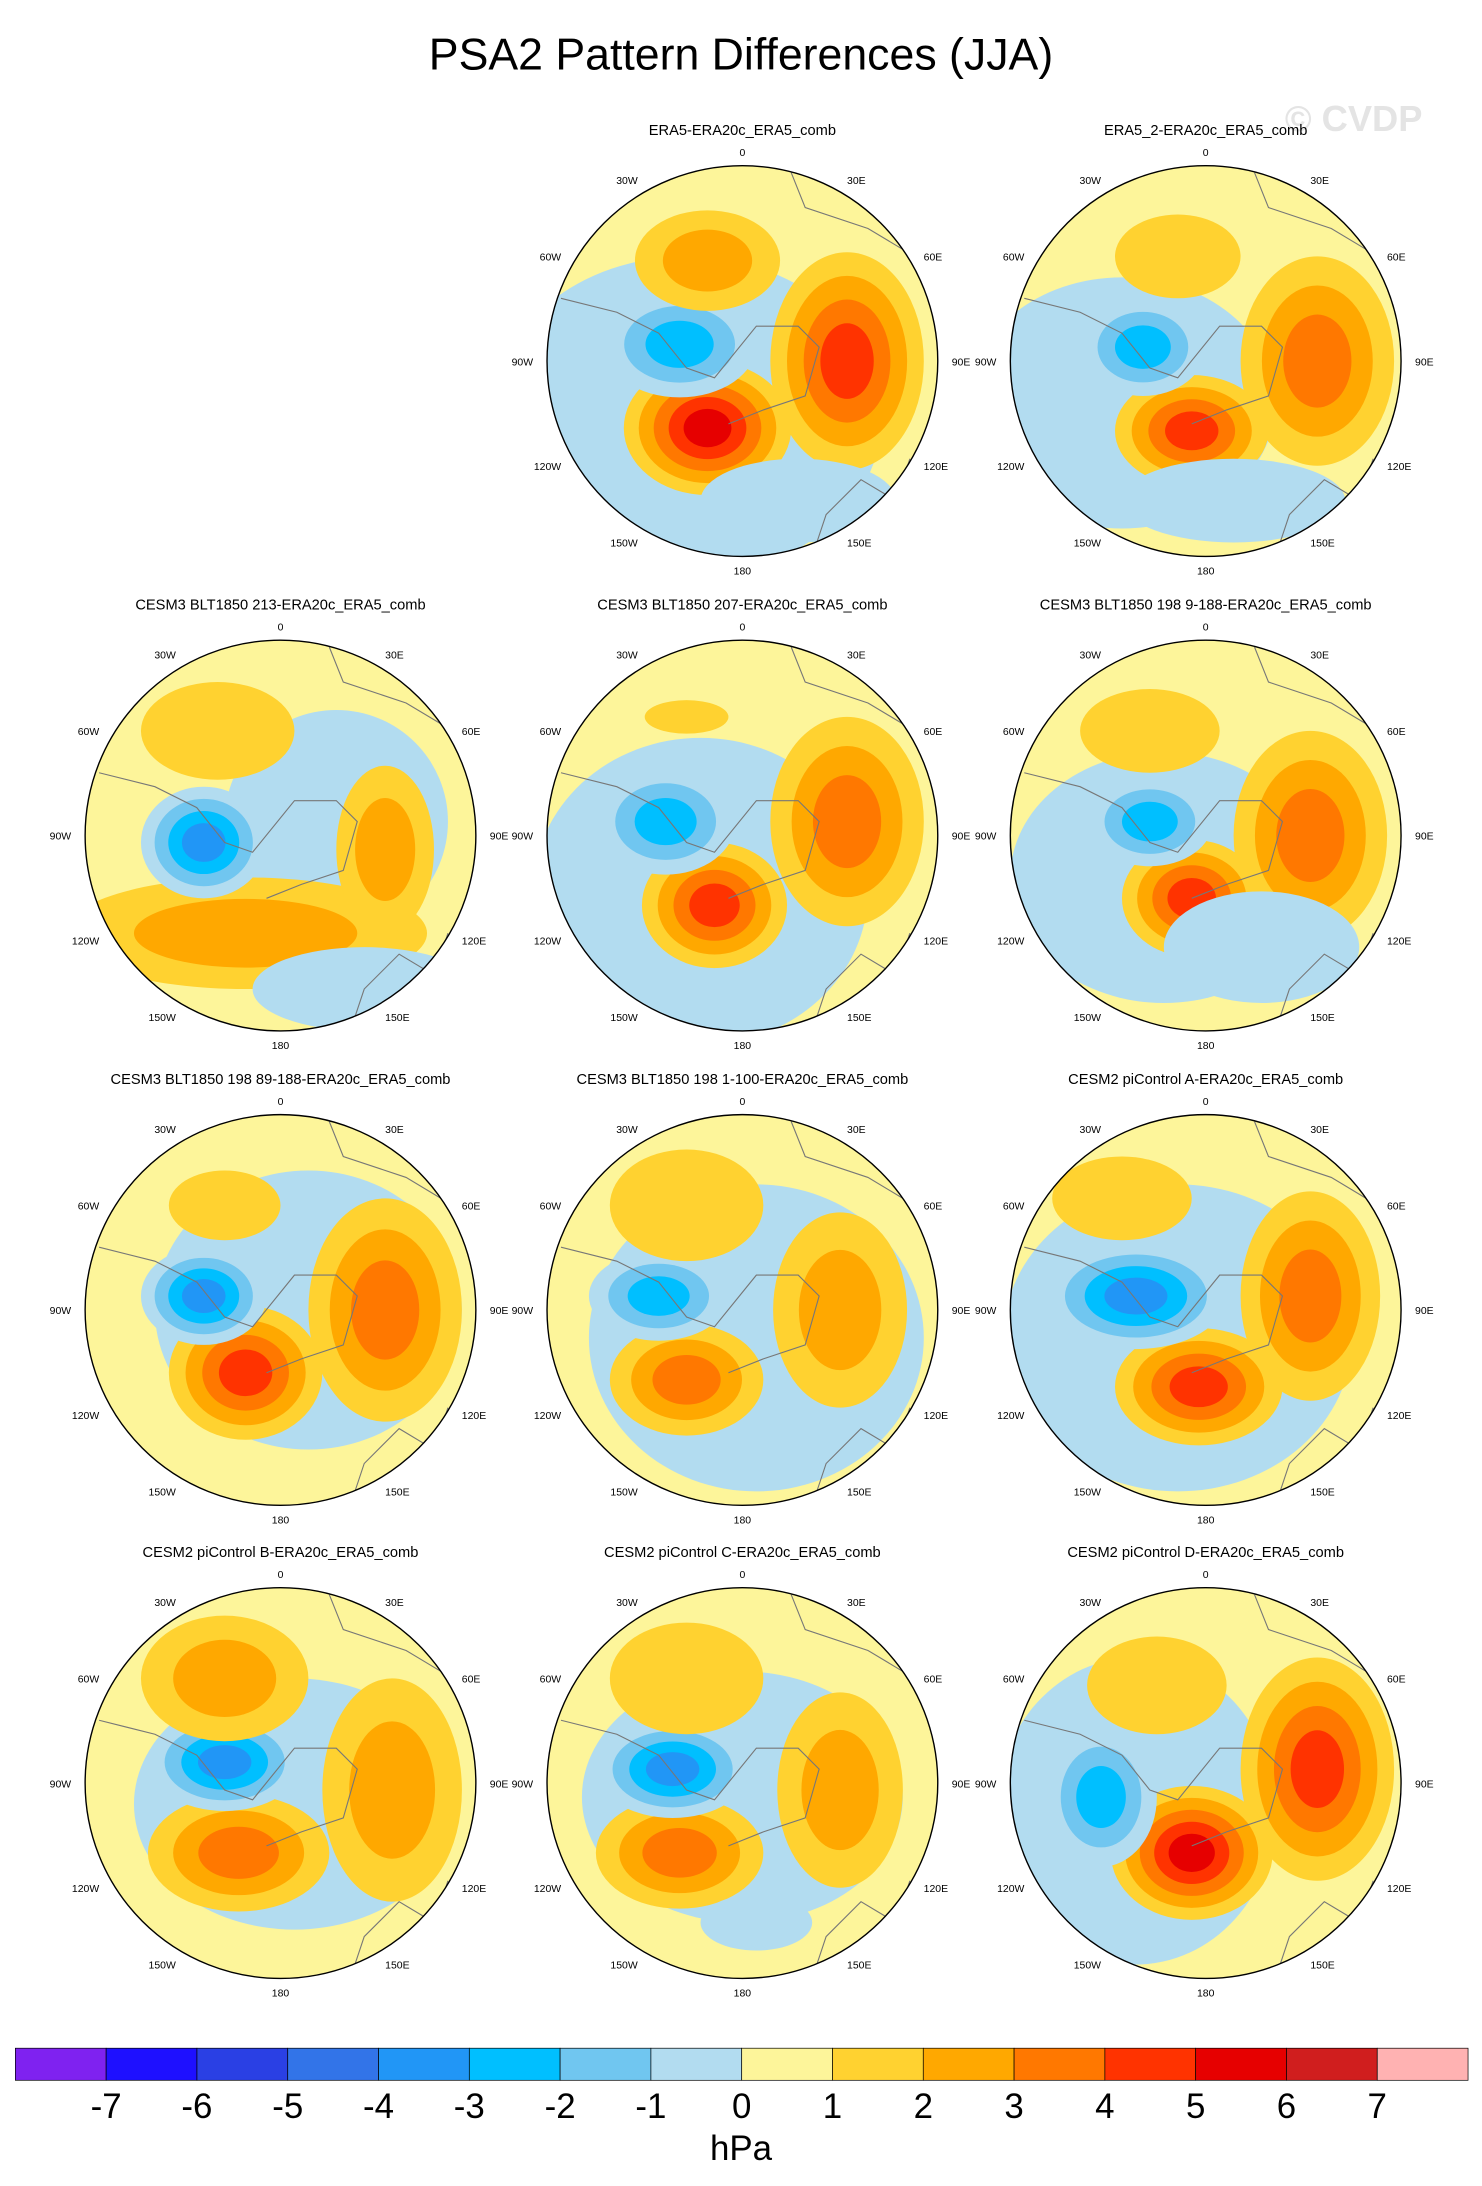 Image resolution: width=1482 pixels, height=2186 pixels. Describe the element at coordinates (469, 2106) in the screenshot. I see `colorbar-label: -3` at that location.